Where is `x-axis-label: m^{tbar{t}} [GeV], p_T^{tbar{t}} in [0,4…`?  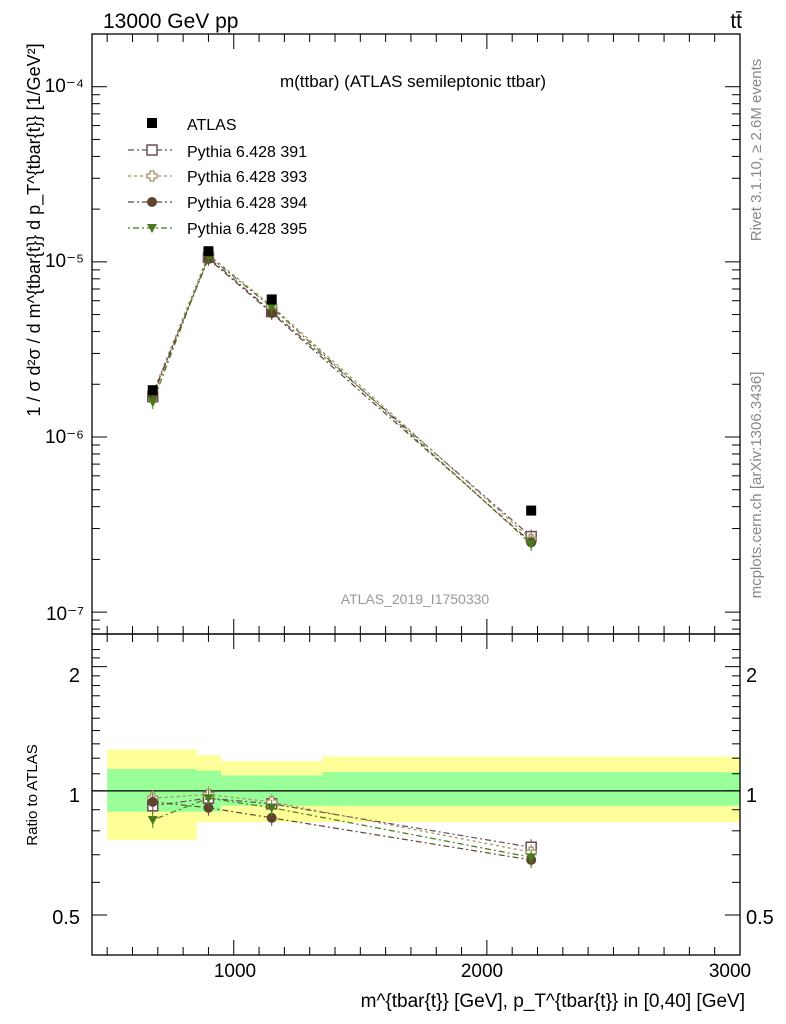 x-axis-label: m^{tbar{t}} [GeV], p_T^{tbar{t}} in [0,4… is located at coordinates (553, 1001).